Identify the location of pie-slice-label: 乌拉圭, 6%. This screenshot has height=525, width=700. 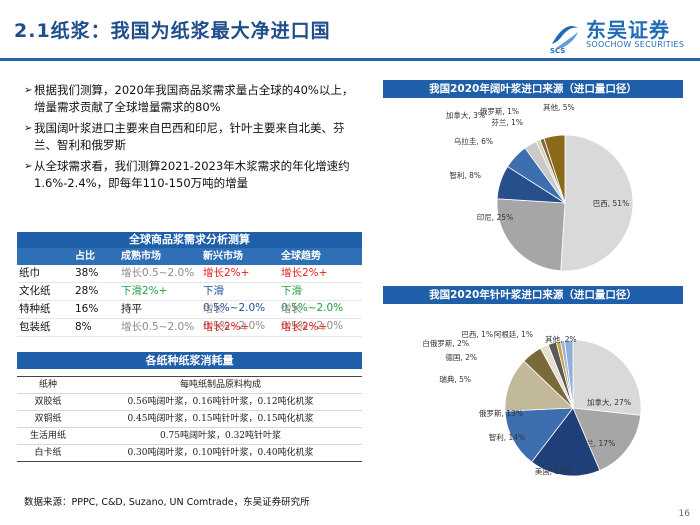
(473, 141).